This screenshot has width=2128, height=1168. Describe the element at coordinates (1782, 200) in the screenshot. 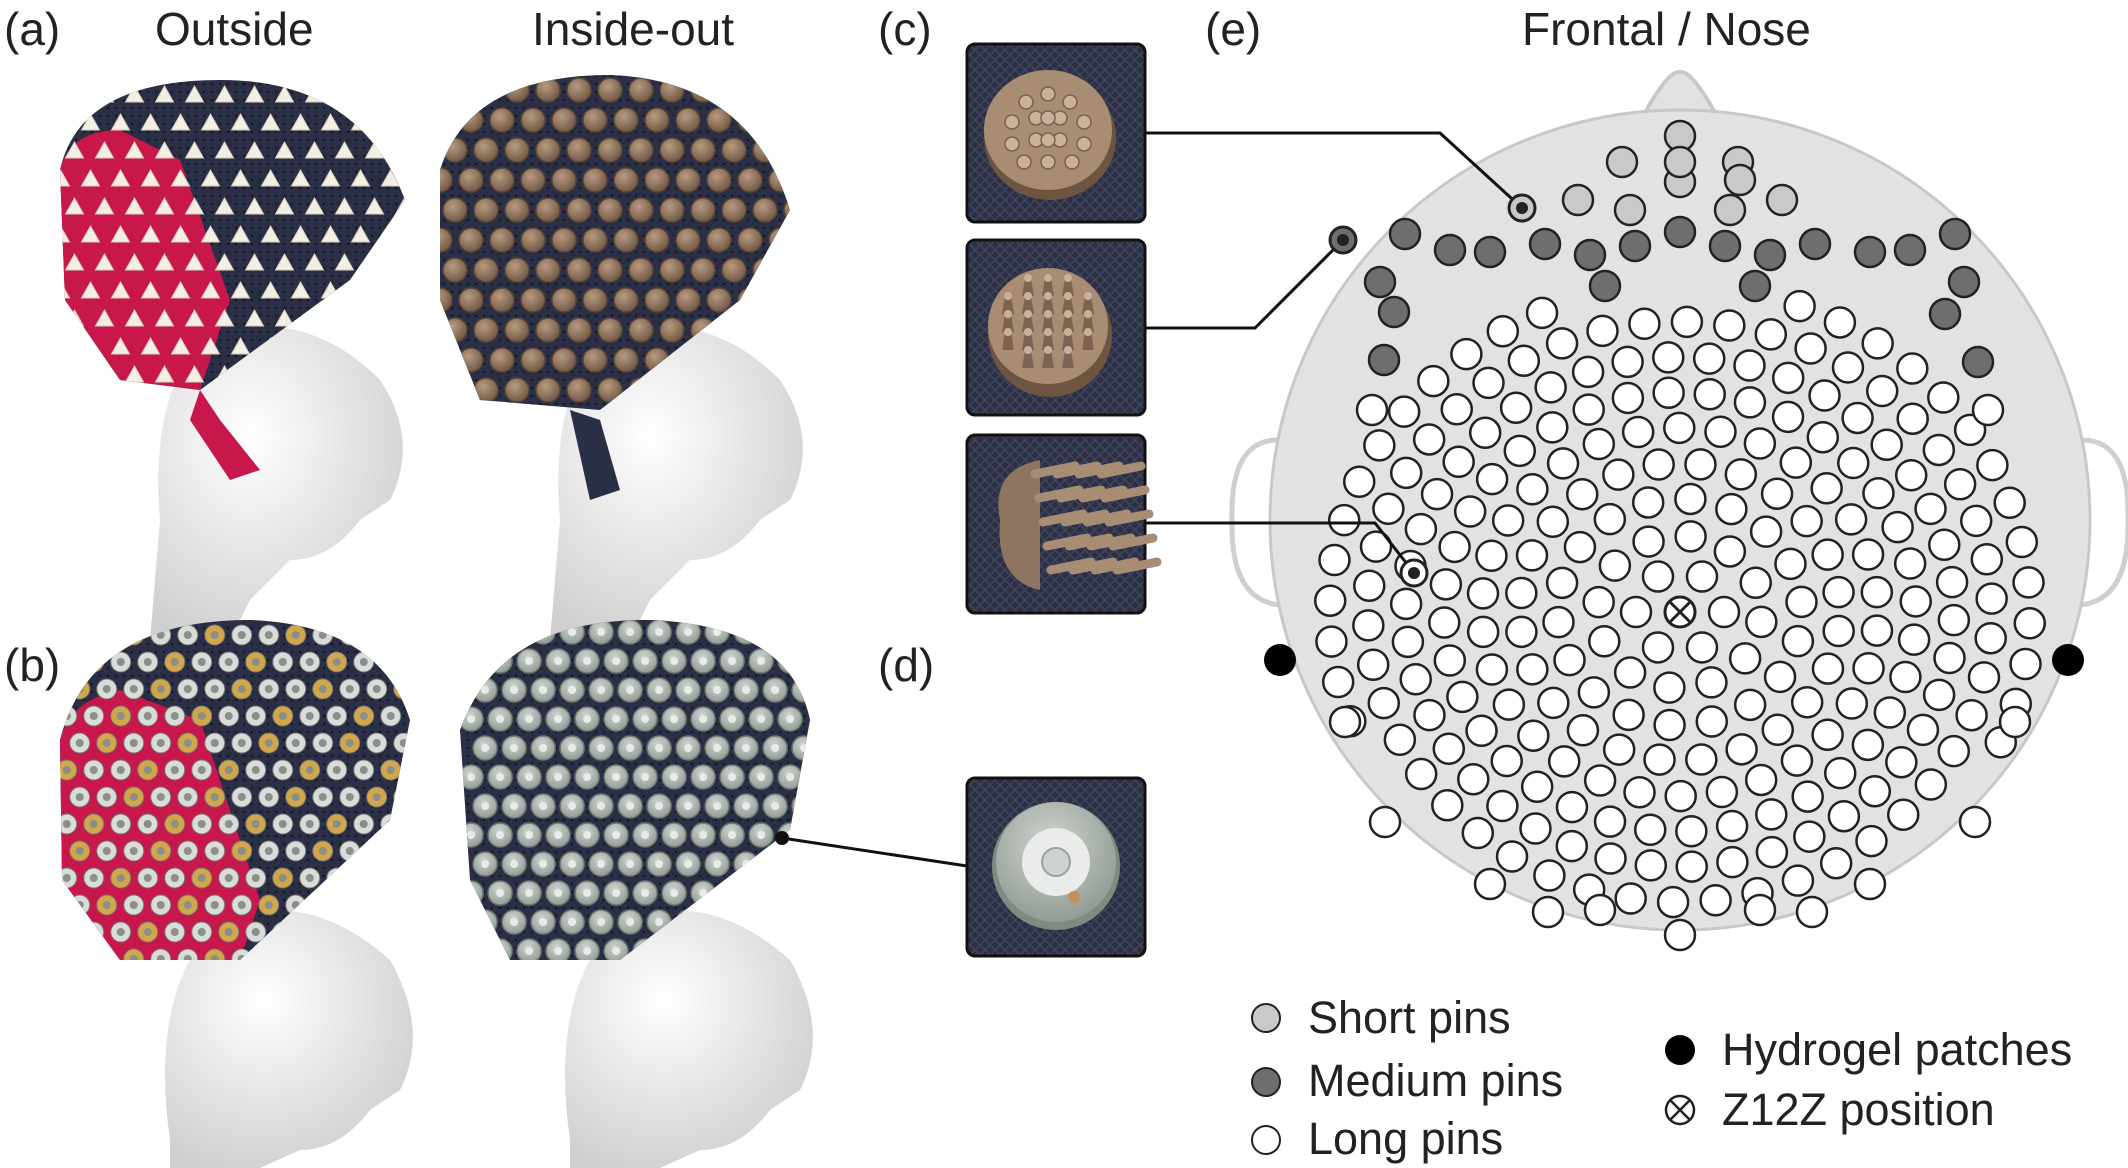

I see `short-pin-electrode` at that location.